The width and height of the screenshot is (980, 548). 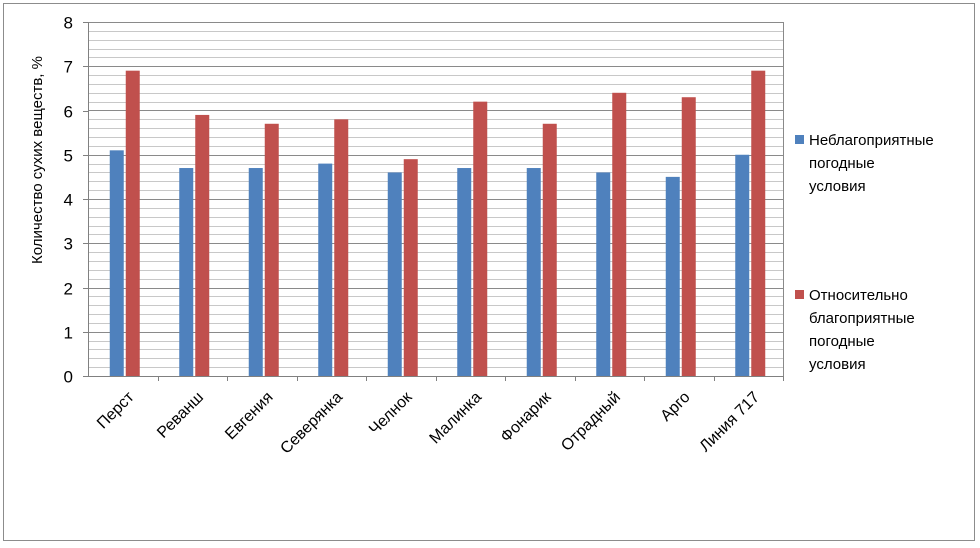 What do you see at coordinates (68, 112) in the screenshot?
I see `y-tick-label: 6` at bounding box center [68, 112].